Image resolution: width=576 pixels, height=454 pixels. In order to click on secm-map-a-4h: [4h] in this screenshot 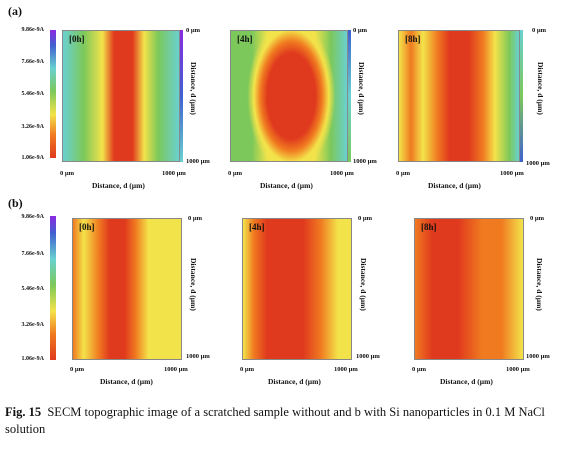, I will do `click(289, 96)`.